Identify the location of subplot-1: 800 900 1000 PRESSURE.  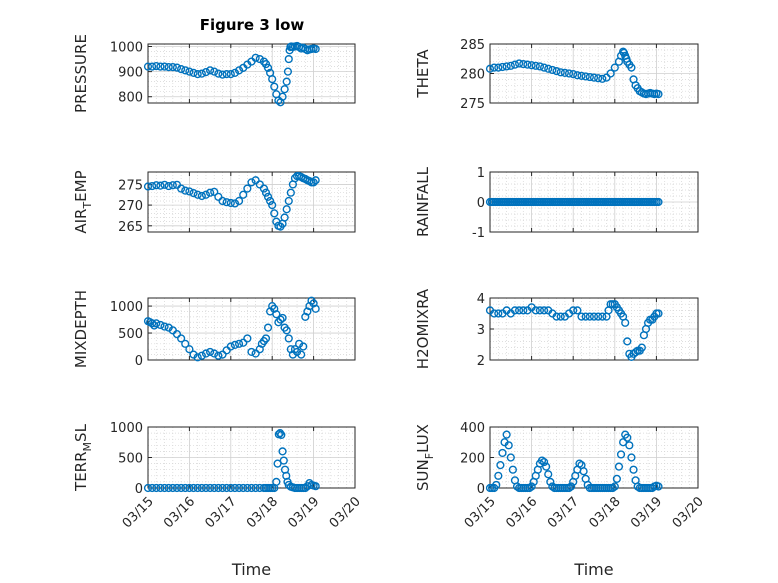
(214, 73).